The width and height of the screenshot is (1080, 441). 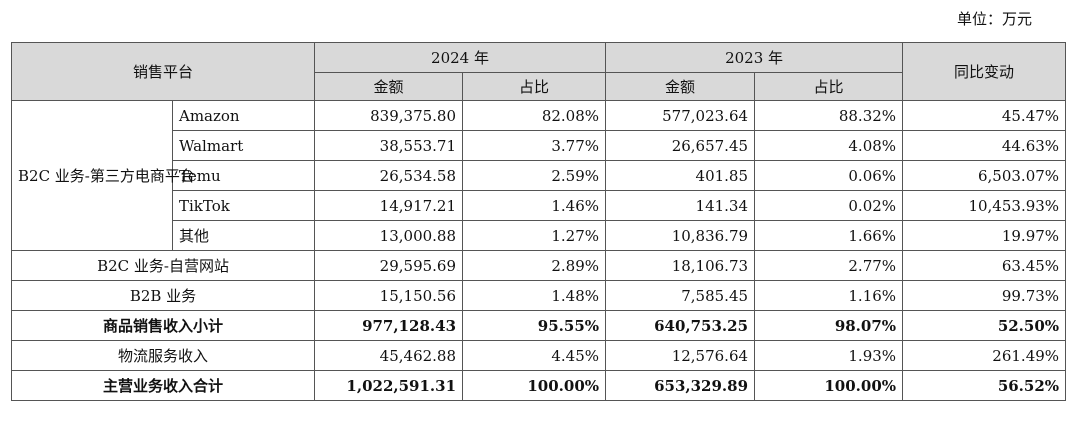 What do you see at coordinates (680, 235) in the screenshot?
I see `amount-2023: 10,836.79` at bounding box center [680, 235].